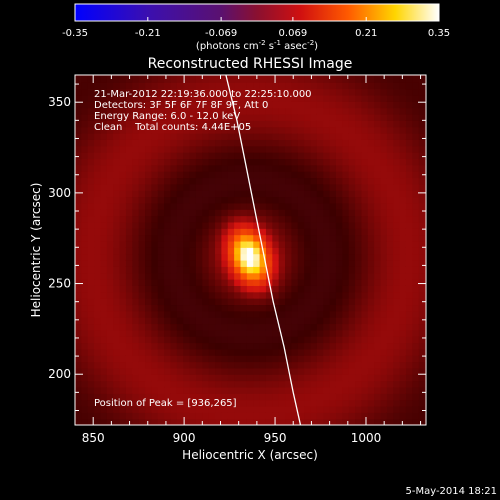 The image size is (500, 500). What do you see at coordinates (165, 403) in the screenshot?
I see `peak-position-label: Position of Peak = [936,265]` at bounding box center [165, 403].